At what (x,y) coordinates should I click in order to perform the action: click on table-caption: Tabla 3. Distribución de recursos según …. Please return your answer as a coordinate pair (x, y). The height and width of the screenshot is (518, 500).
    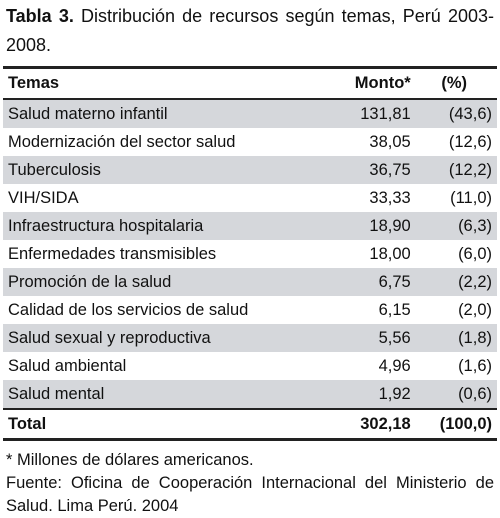
    Looking at the image, I should click on (250, 31).